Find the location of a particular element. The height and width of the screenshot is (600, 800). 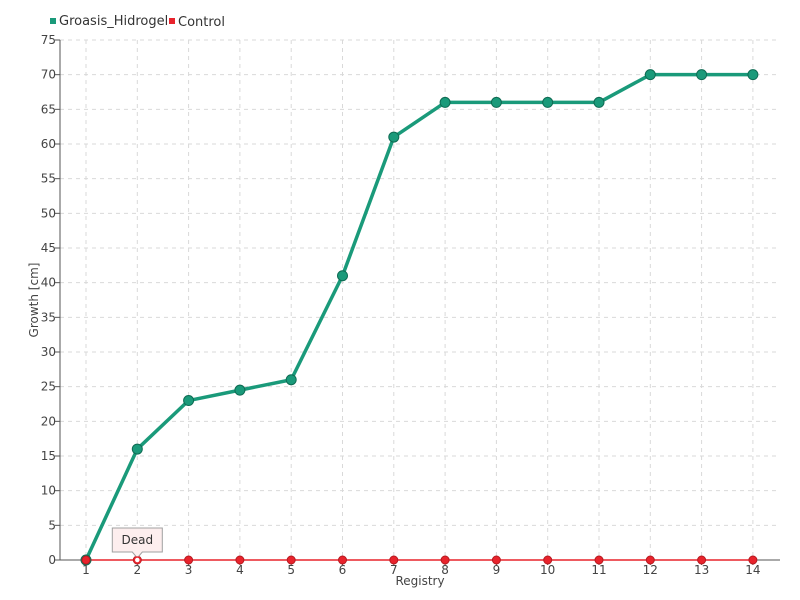

annotation-layer: Dead is located at coordinates (137, 545).